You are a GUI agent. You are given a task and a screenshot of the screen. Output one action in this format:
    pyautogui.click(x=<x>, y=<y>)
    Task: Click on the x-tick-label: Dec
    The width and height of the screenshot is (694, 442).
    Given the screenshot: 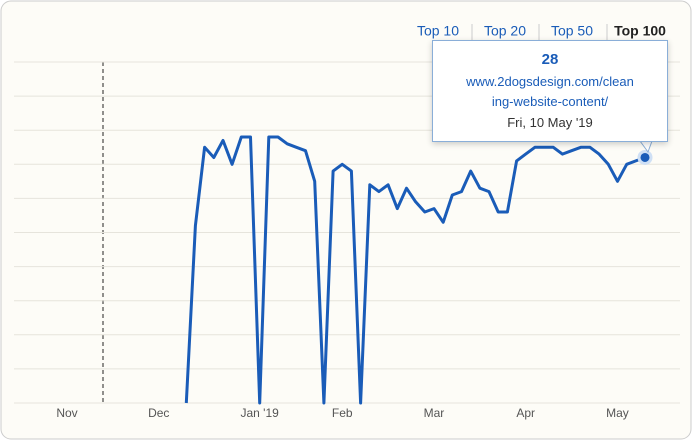 What is the action you would take?
    pyautogui.click(x=158, y=413)
    